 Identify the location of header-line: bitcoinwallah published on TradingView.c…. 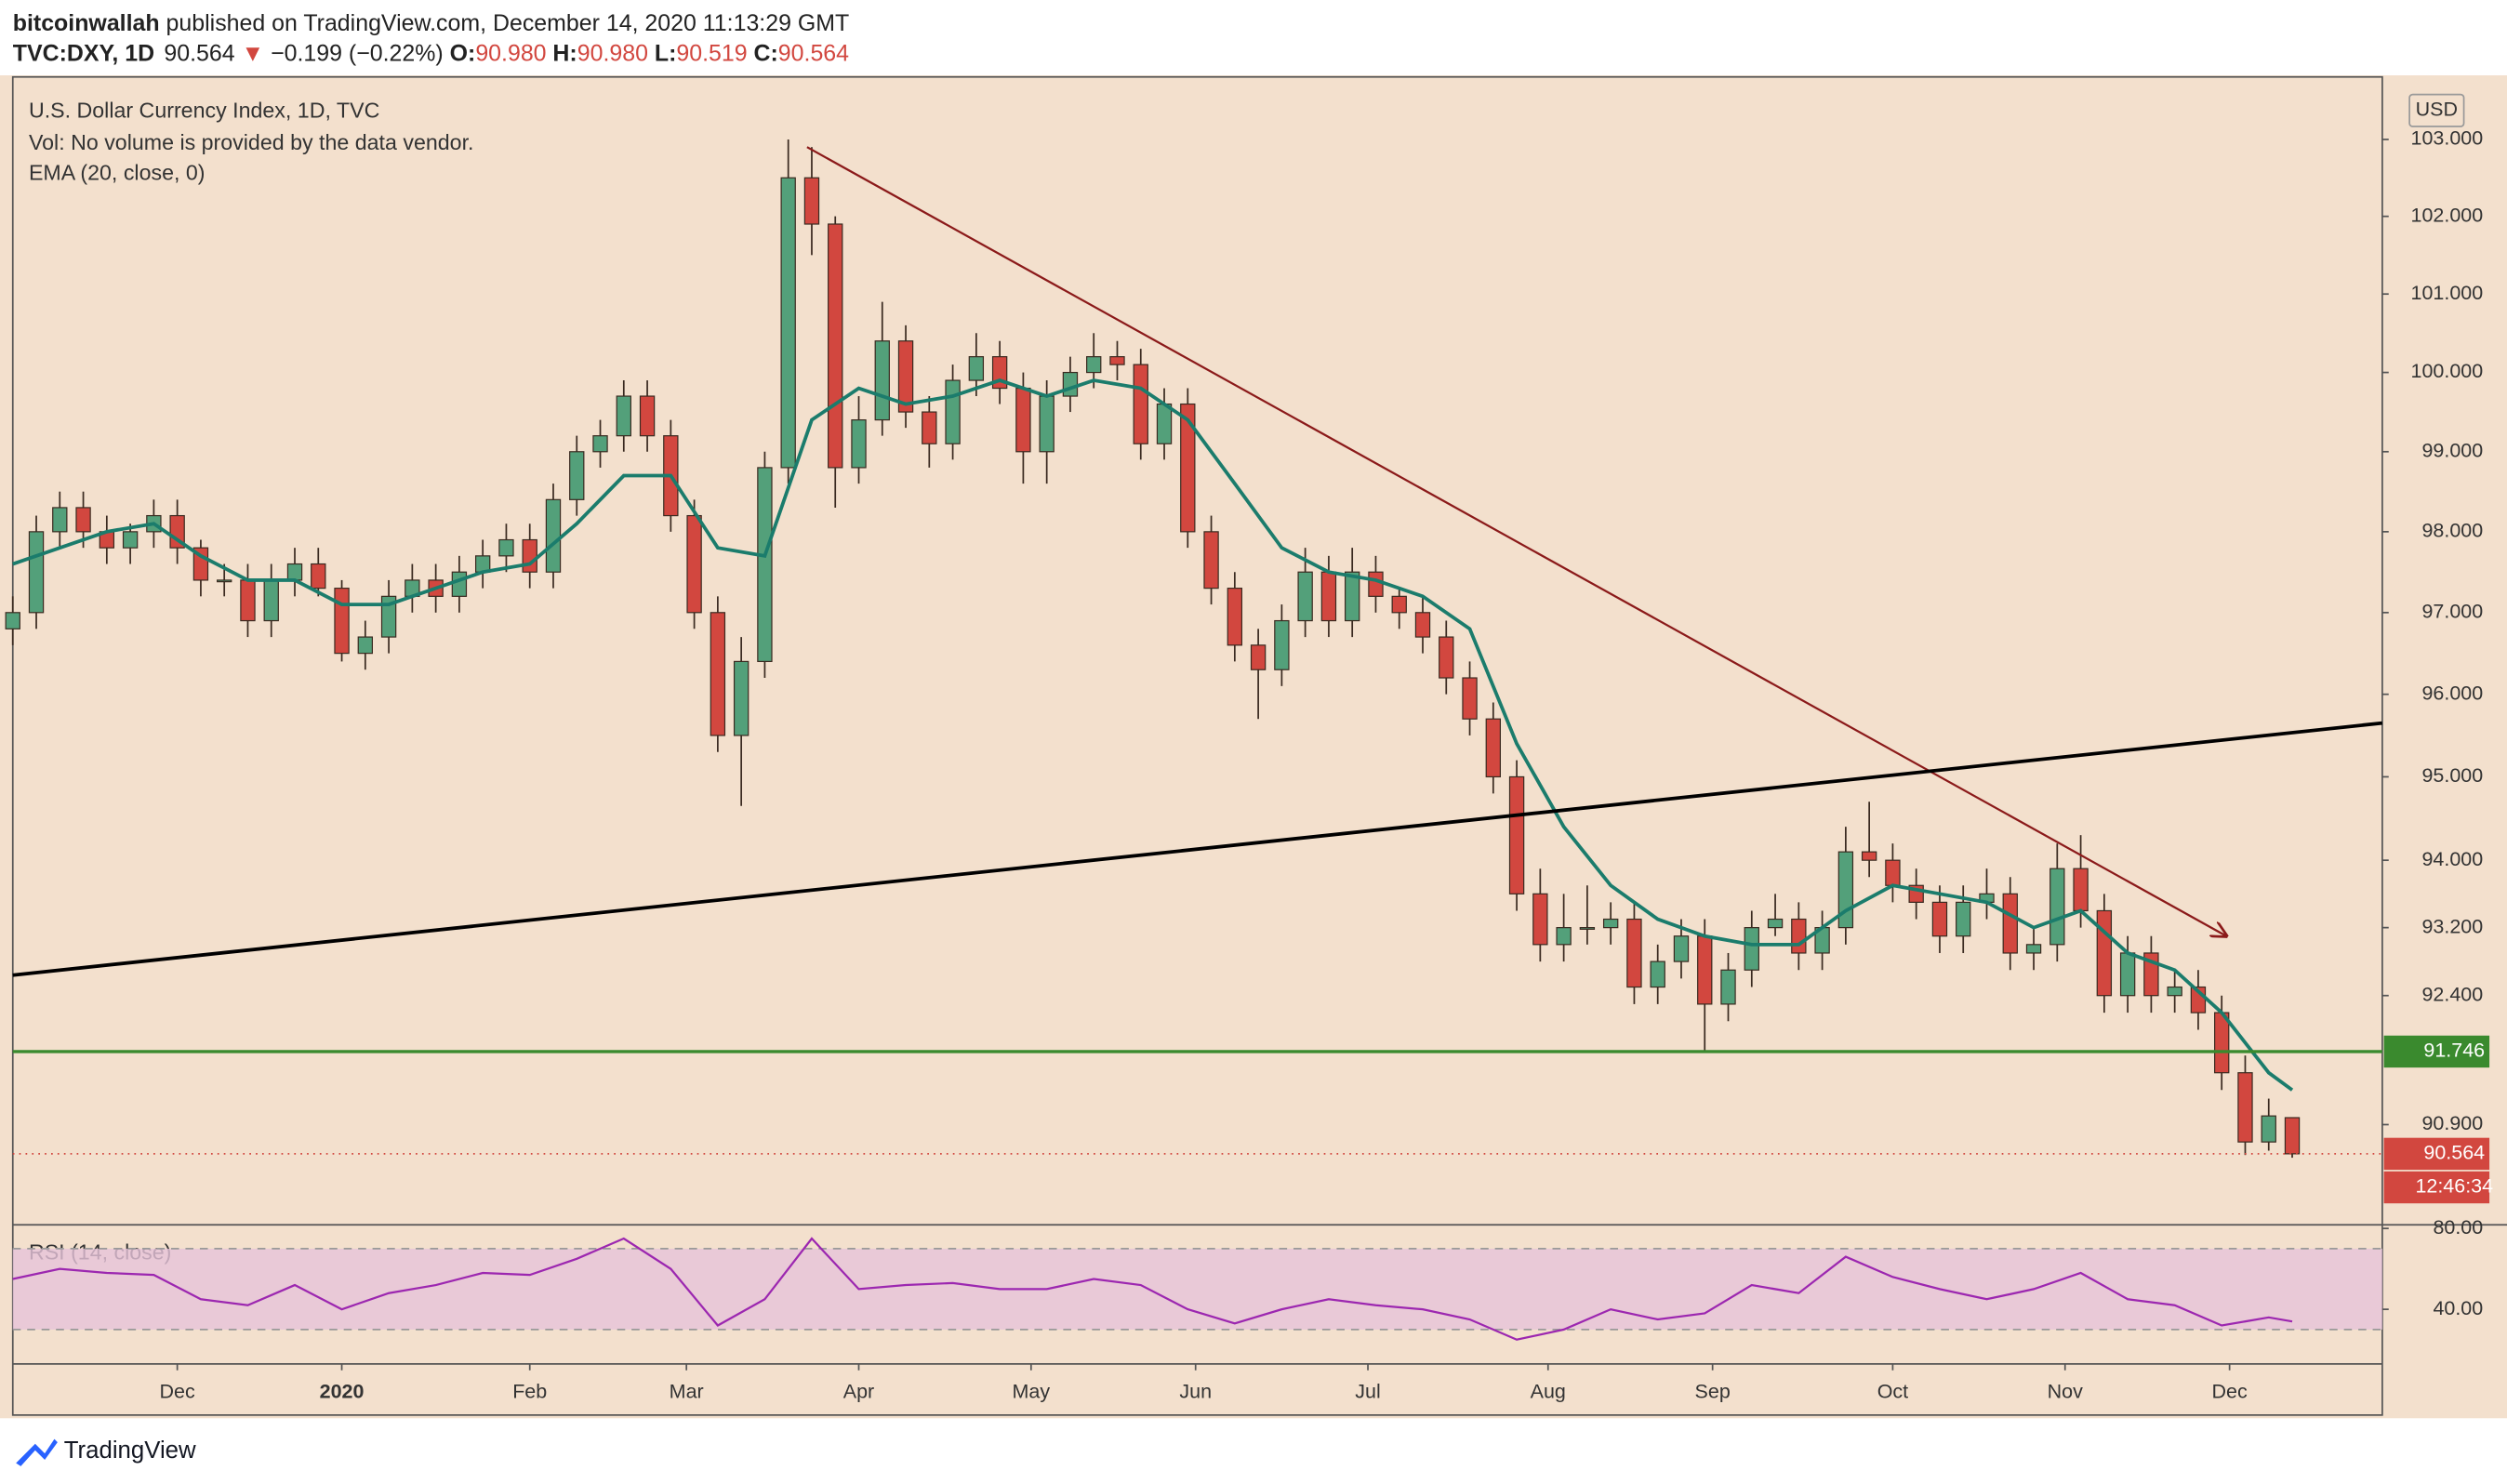
(431, 23).